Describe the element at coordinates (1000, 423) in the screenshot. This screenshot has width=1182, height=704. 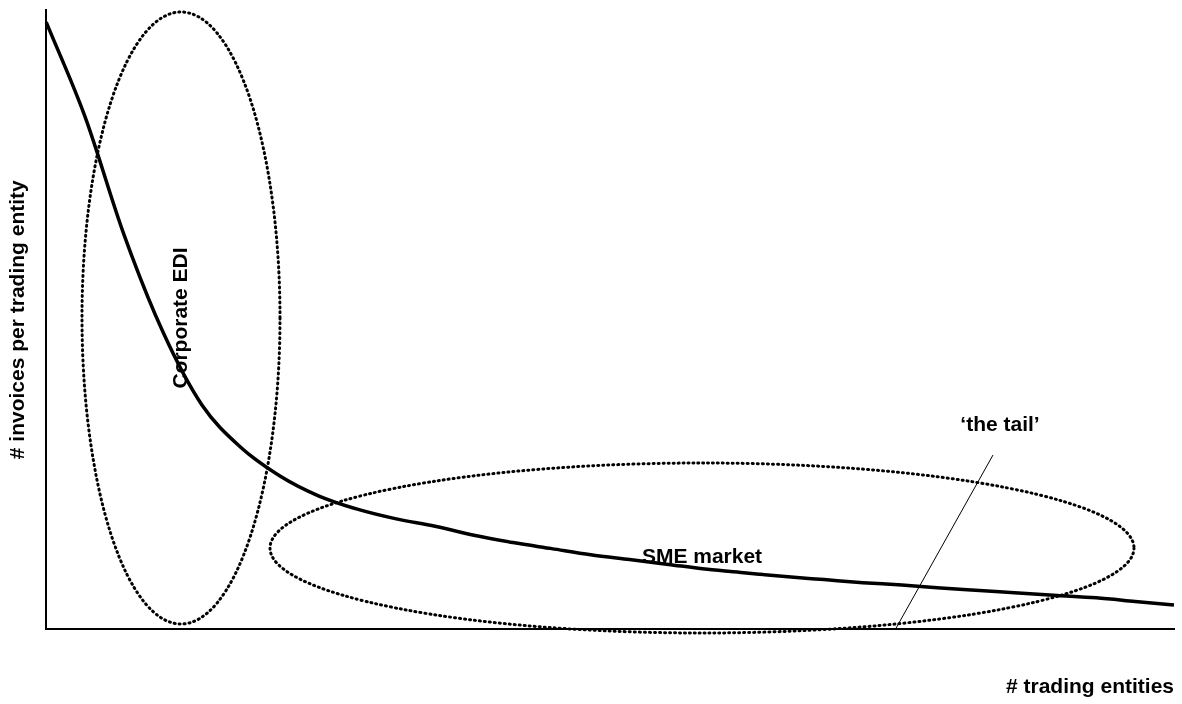
I see `annotation: ‘the tail’` at that location.